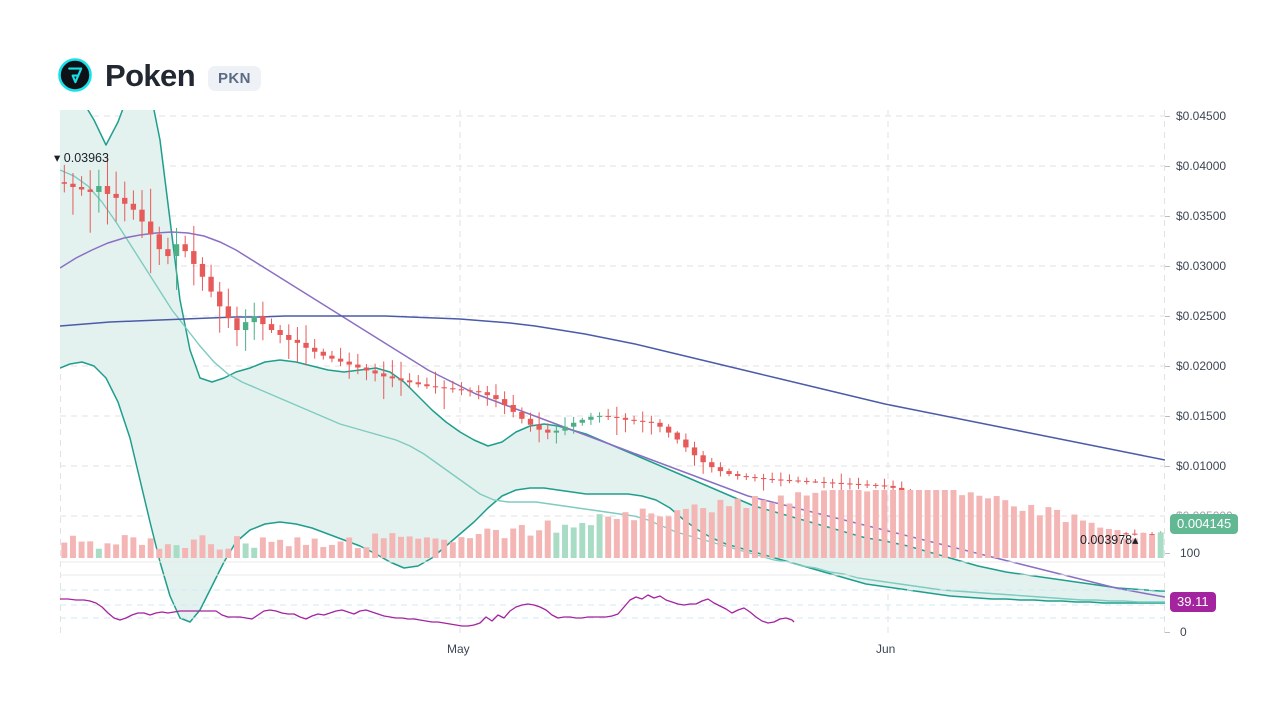  I want to click on price-axis-label: $0.04000, so click(1201, 166).